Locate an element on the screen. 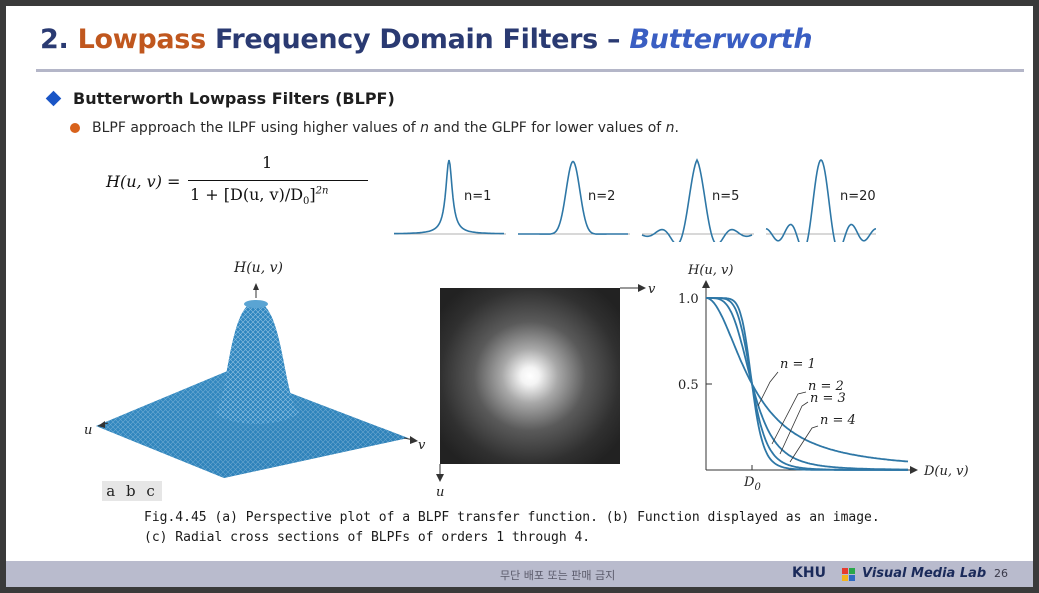 The width and height of the screenshot is (1039, 593). copyright-notice: 무단 배포 또는 판매 금지 is located at coordinates (558, 575).